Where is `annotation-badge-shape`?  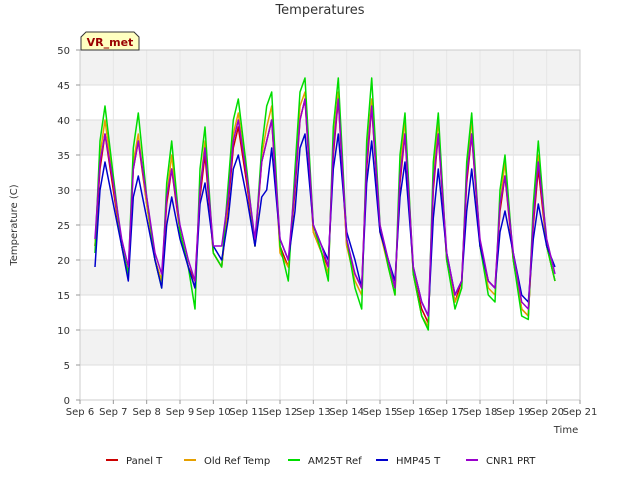 annotation-badge-shape is located at coordinates (110, 41).